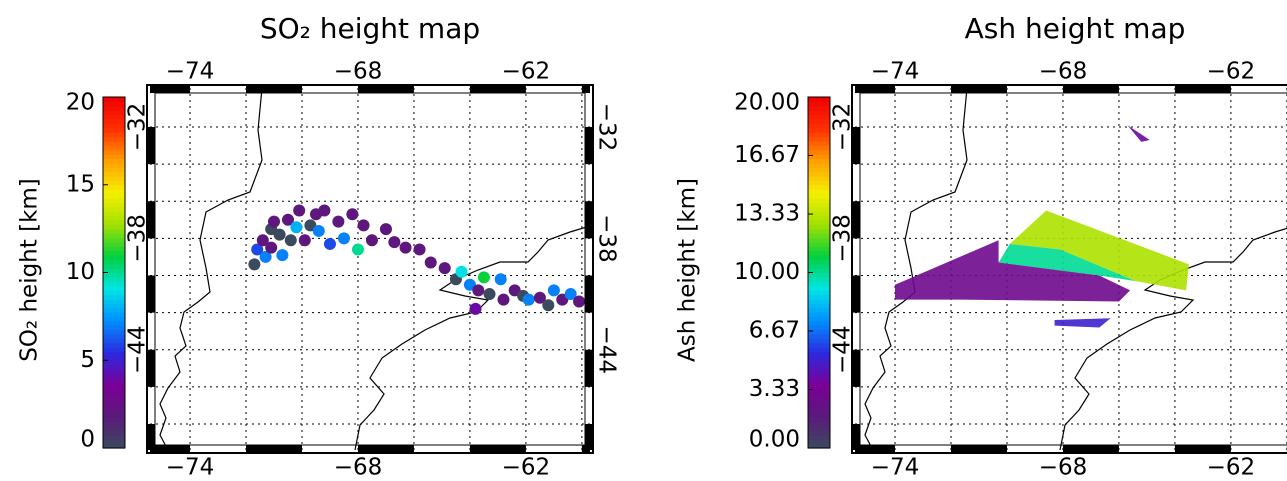 This screenshot has height=481, width=1287. Describe the element at coordinates (774, 440) in the screenshot. I see `colorbar-tick-label: 0.00` at that location.